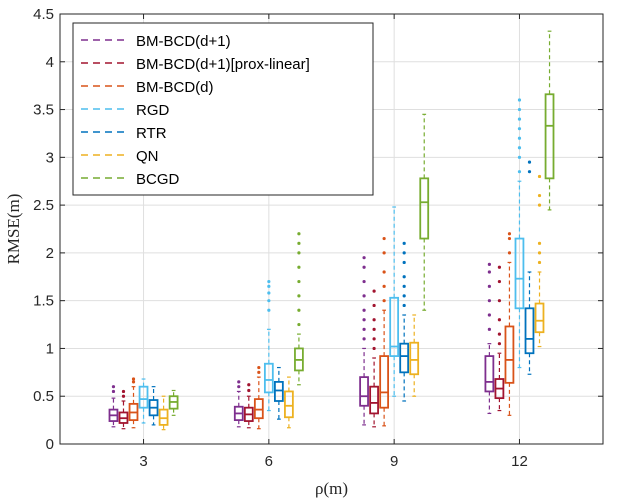  I want to click on x-tick-label: 9, so click(394, 461).